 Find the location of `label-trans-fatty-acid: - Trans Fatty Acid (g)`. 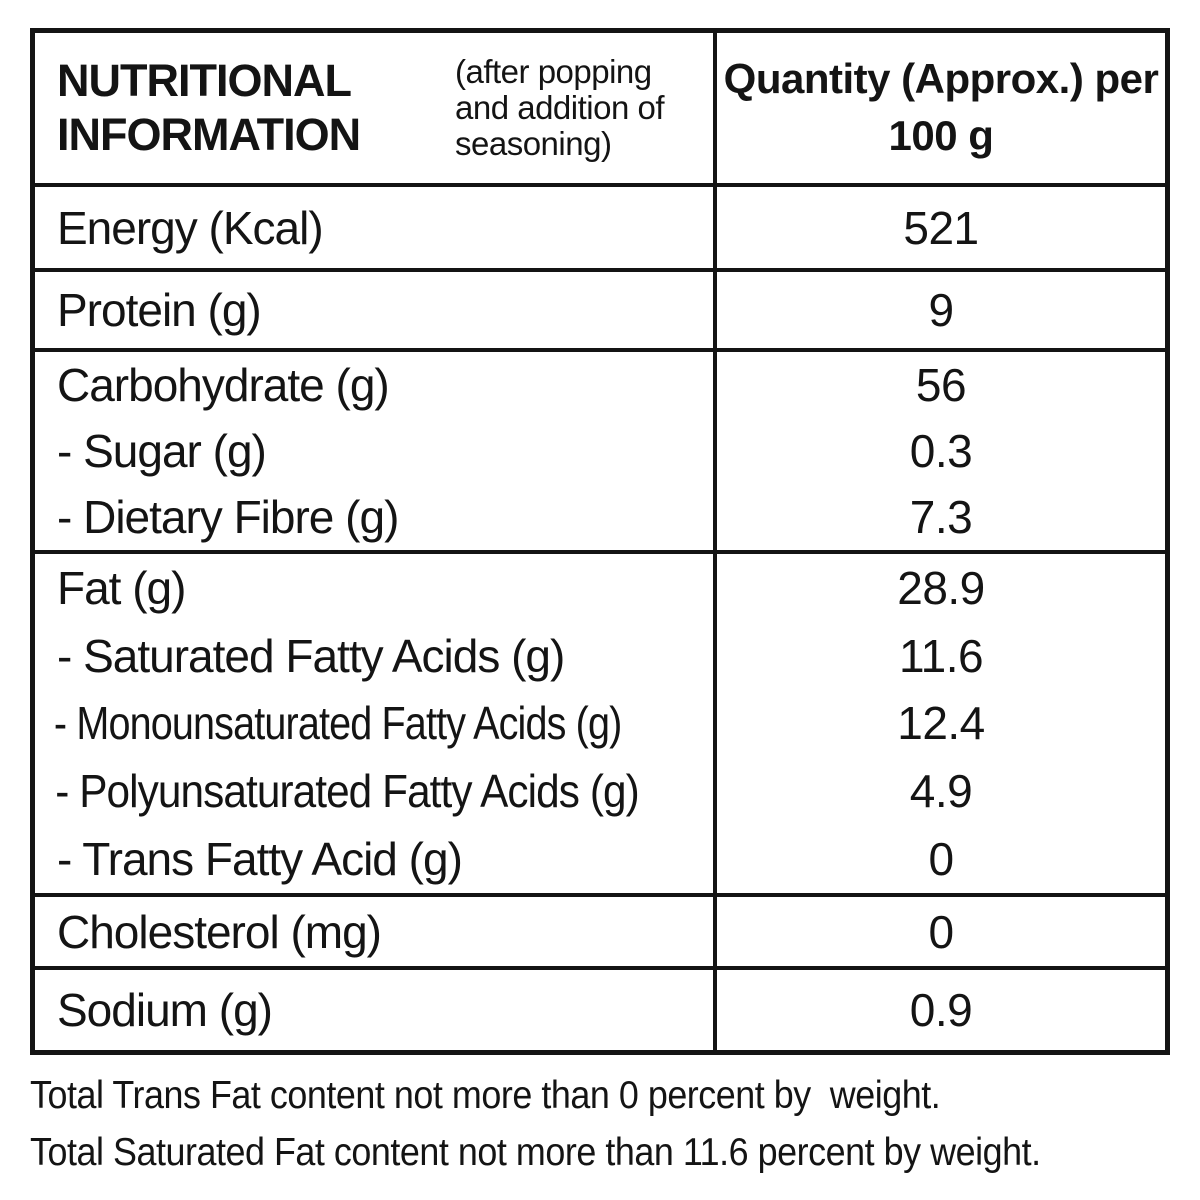

label-trans-fatty-acid: - Trans Fatty Acid (g) is located at coordinates (260, 859).